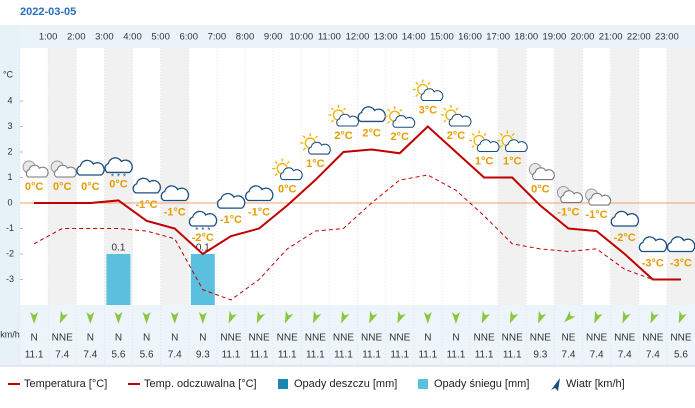  Describe the element at coordinates (667, 37) in the screenshot. I see `x-tick-label: 23:00` at that location.